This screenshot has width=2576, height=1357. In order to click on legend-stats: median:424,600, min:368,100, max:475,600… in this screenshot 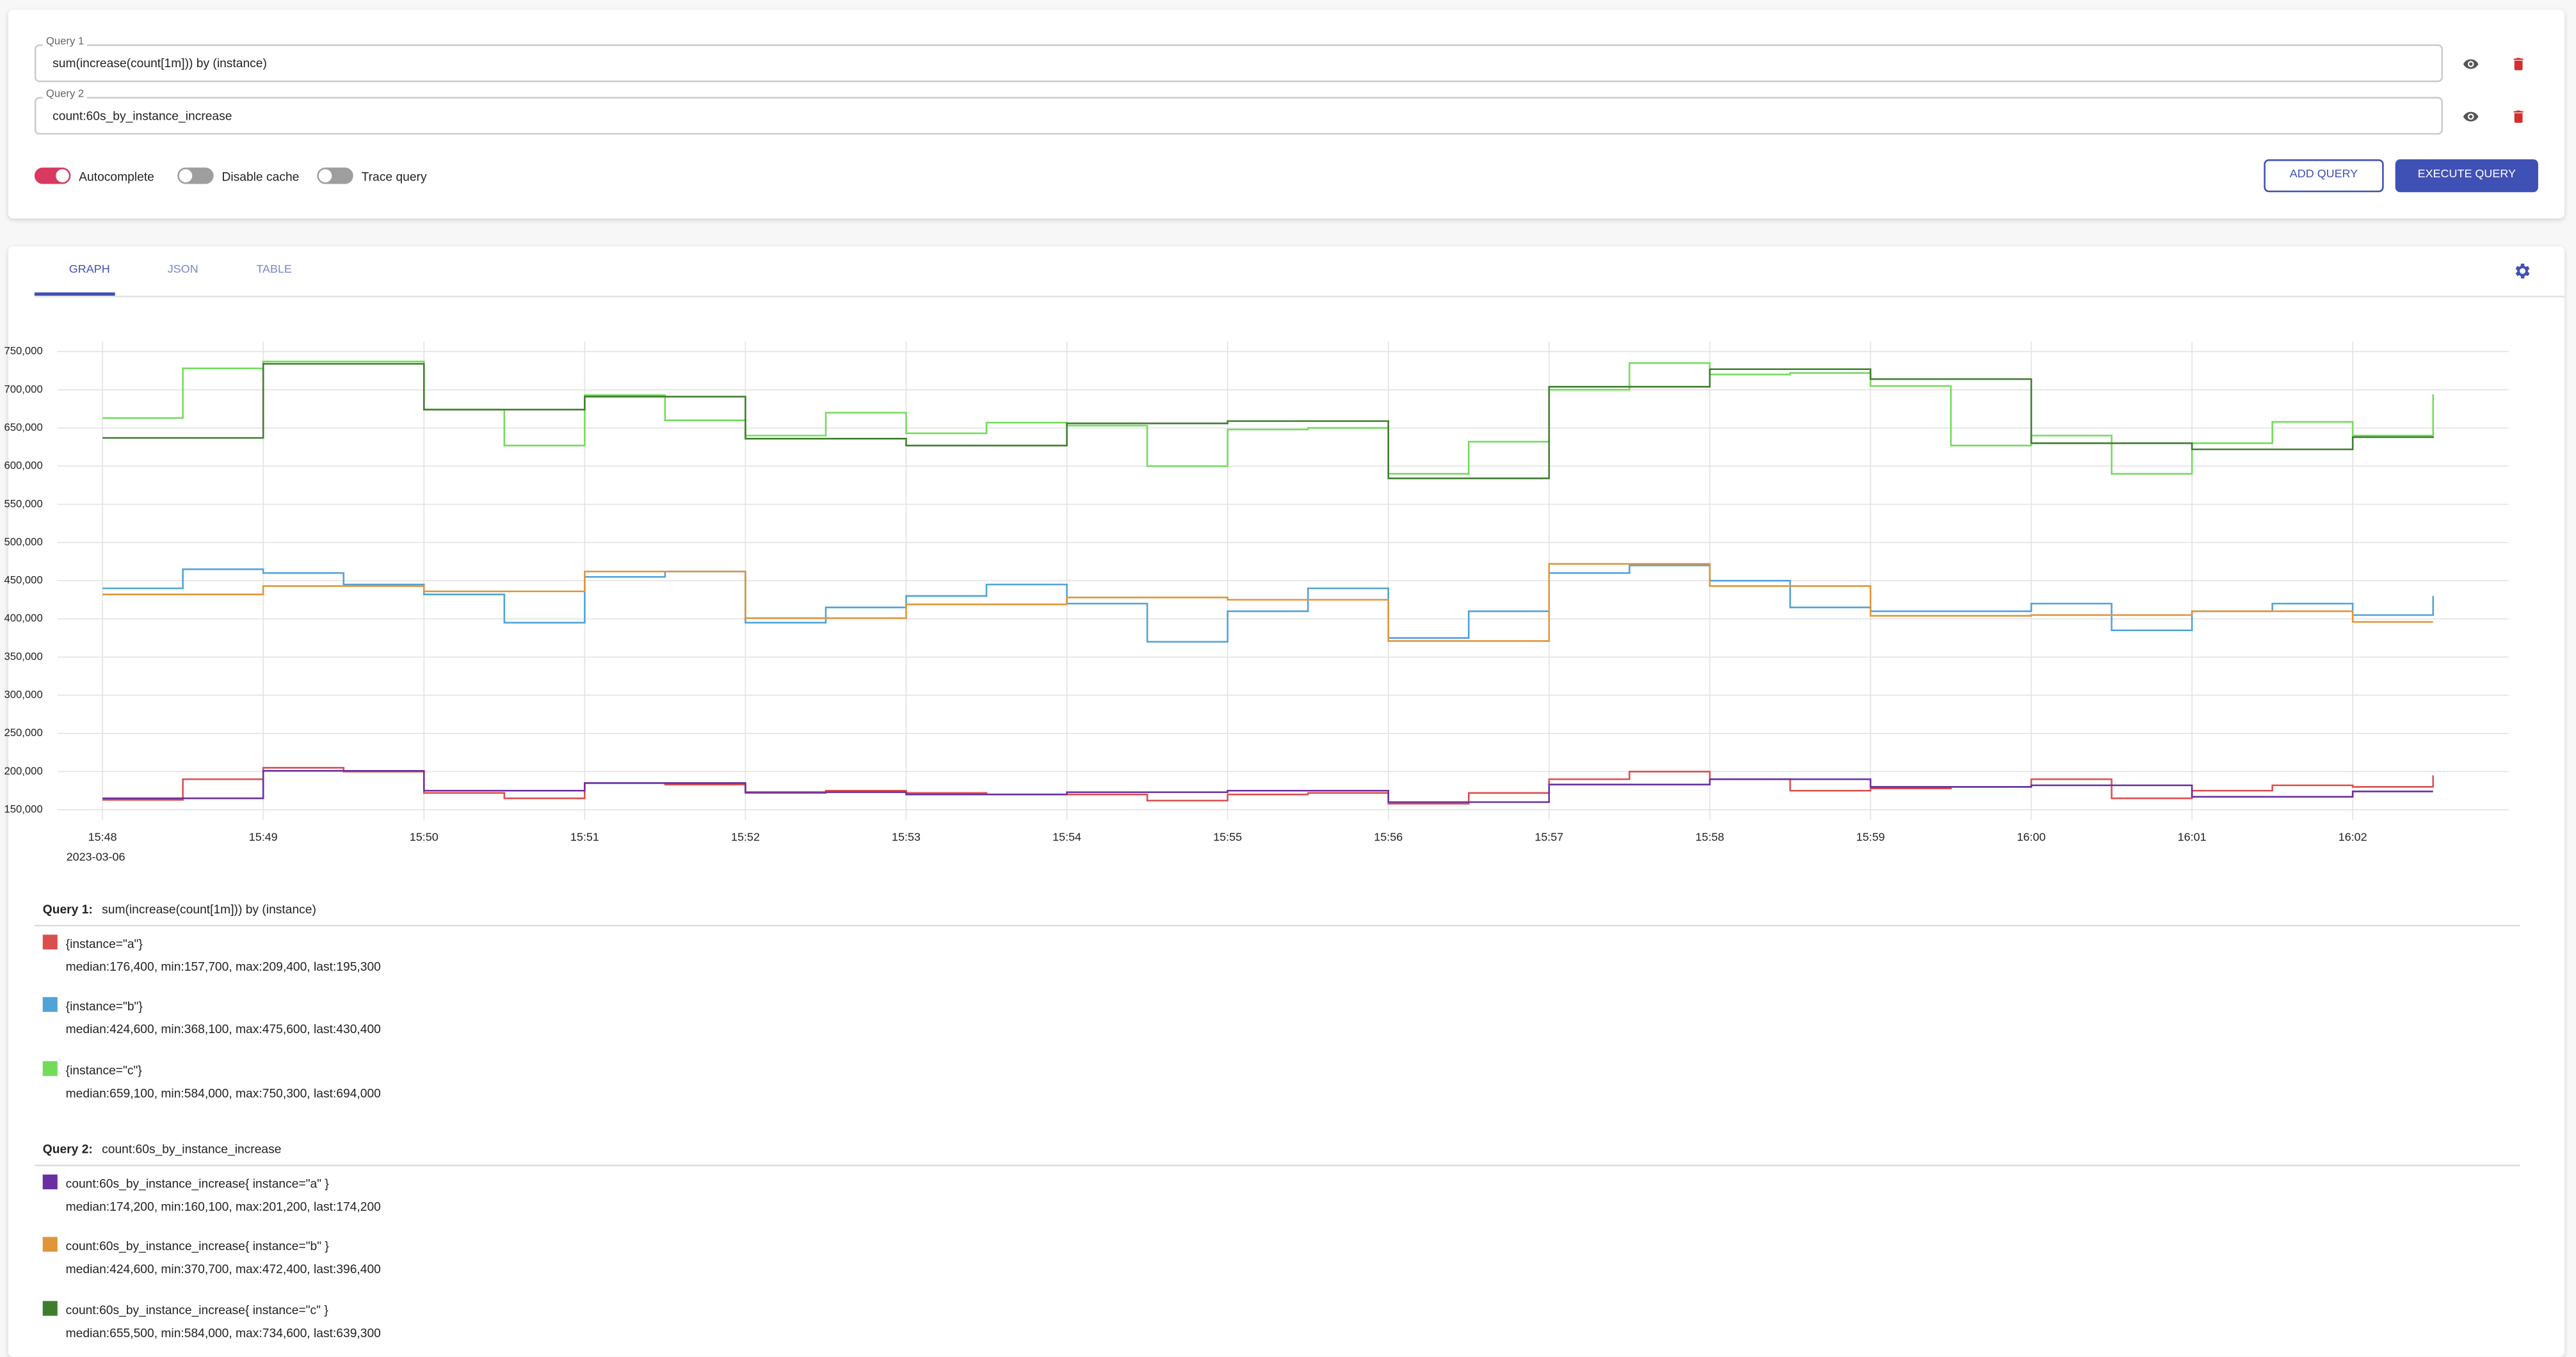, I will do `click(223, 1030)`.